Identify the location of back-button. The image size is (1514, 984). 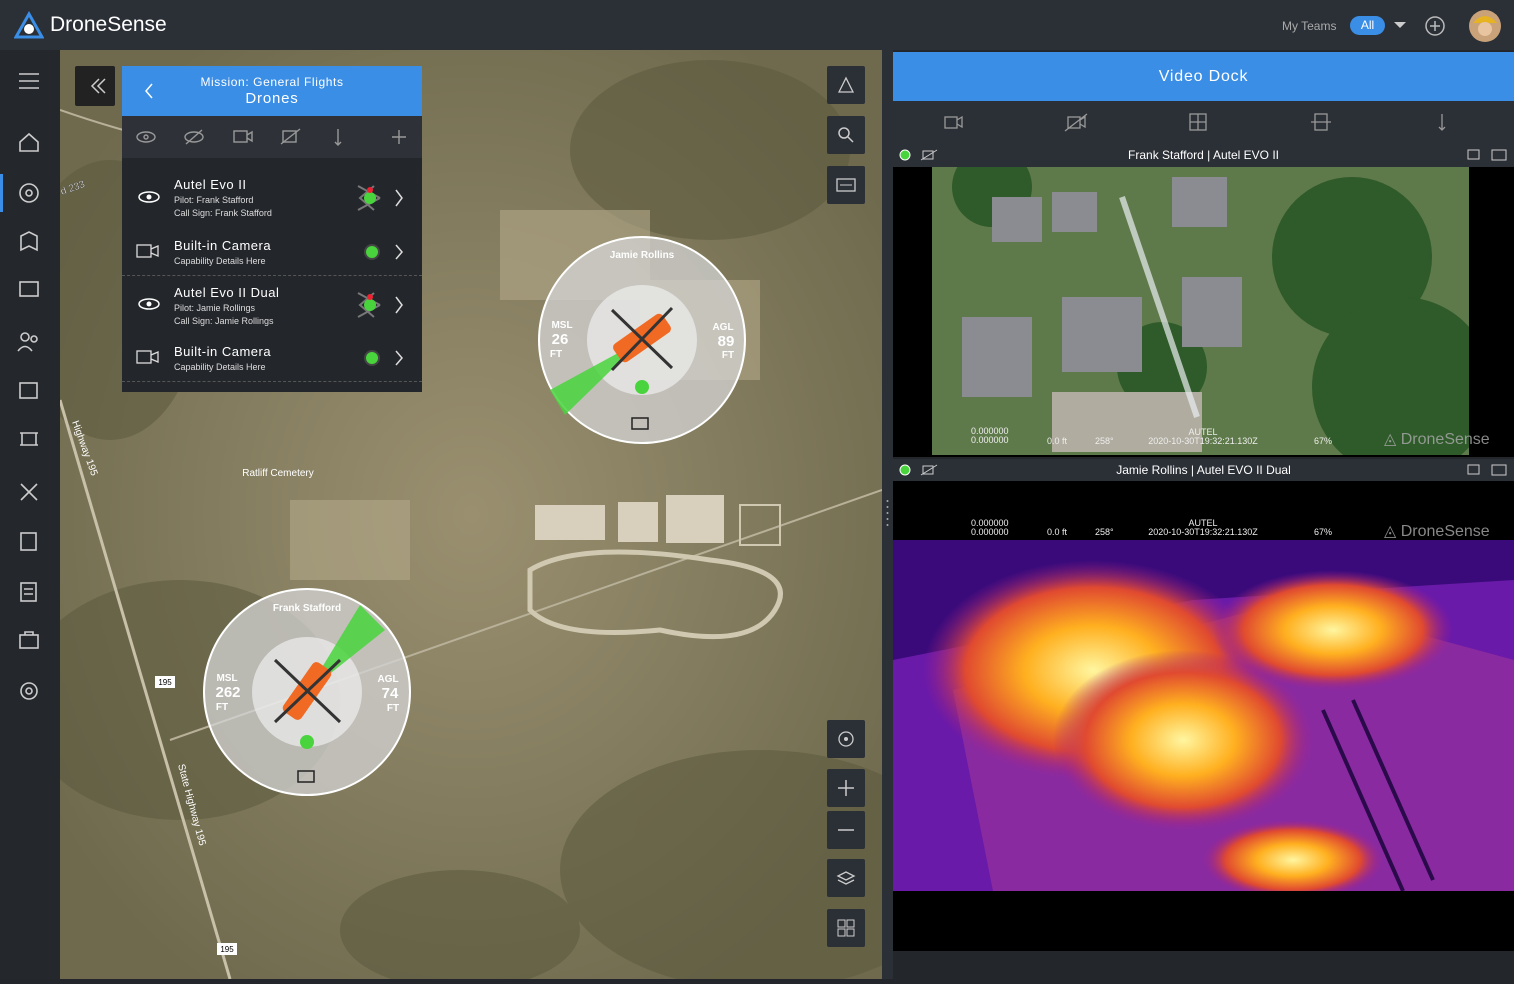
(149, 91).